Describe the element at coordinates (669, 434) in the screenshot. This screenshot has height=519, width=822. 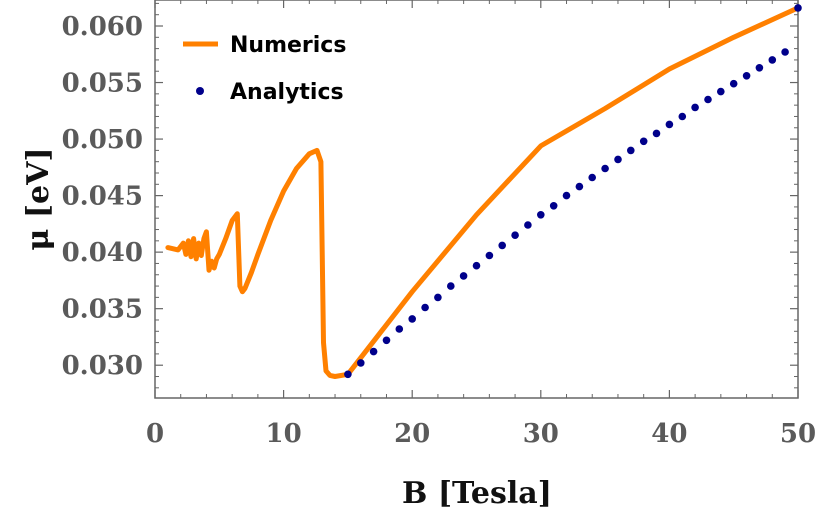
I see `x-tick-label: 40` at that location.